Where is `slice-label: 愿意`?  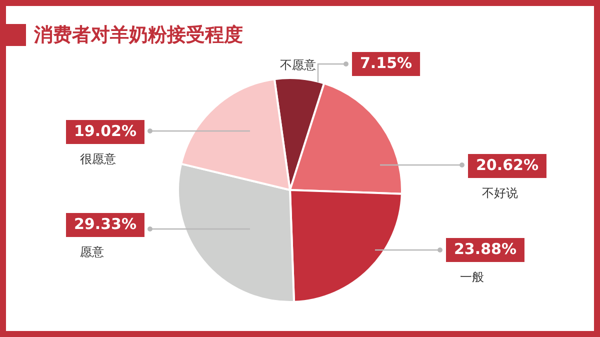 slice-label: 愿意 is located at coordinates (92, 252).